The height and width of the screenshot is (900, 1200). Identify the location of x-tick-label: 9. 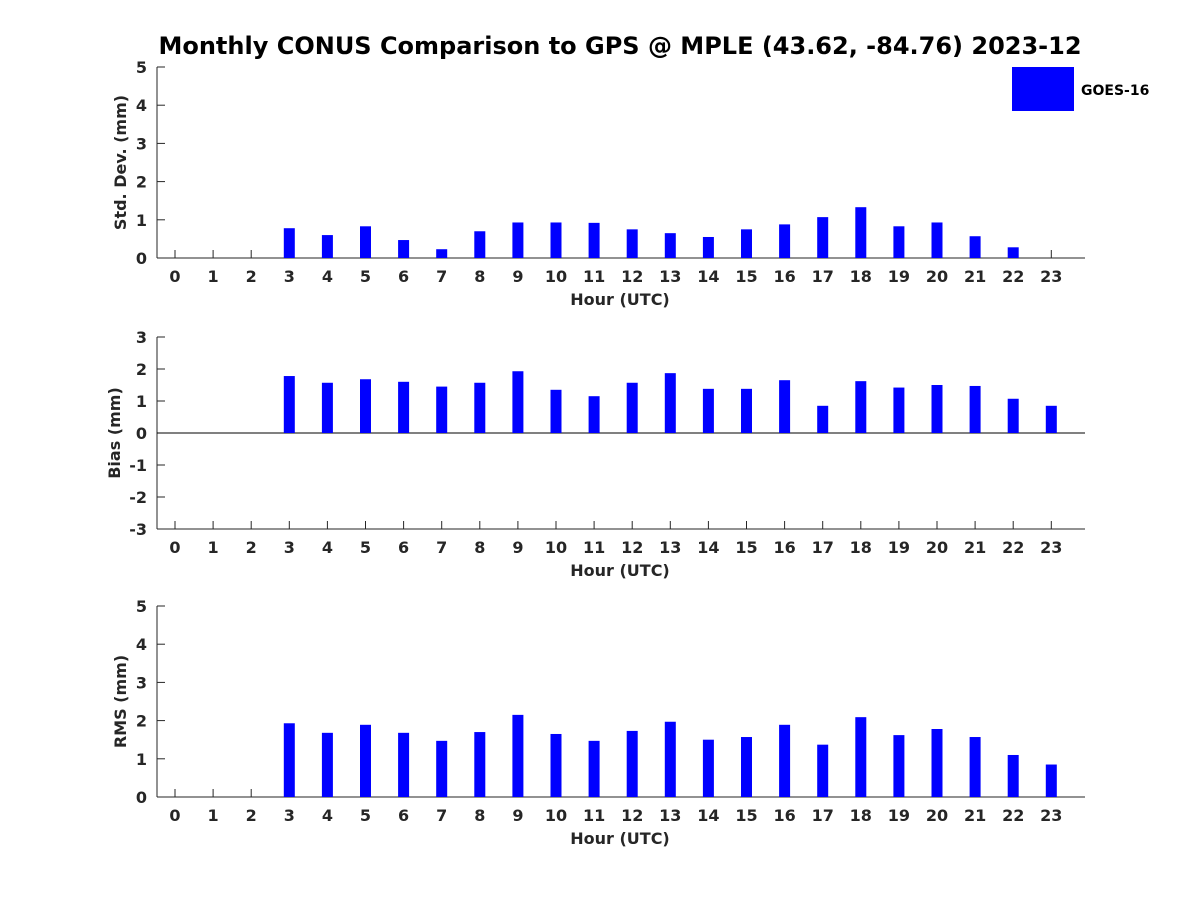
(517, 815).